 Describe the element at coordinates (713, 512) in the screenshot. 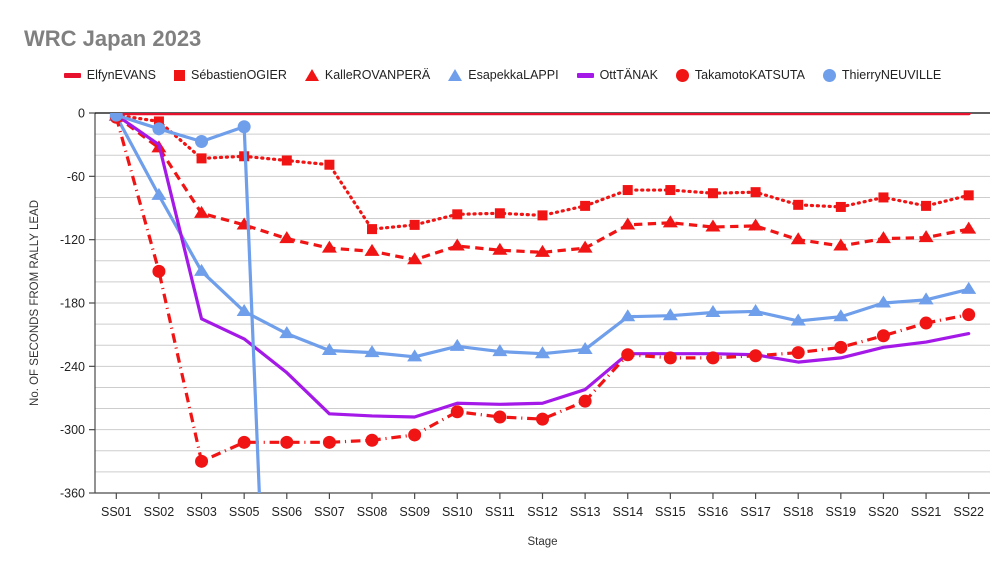

I see `x-tick-label: SS16` at that location.